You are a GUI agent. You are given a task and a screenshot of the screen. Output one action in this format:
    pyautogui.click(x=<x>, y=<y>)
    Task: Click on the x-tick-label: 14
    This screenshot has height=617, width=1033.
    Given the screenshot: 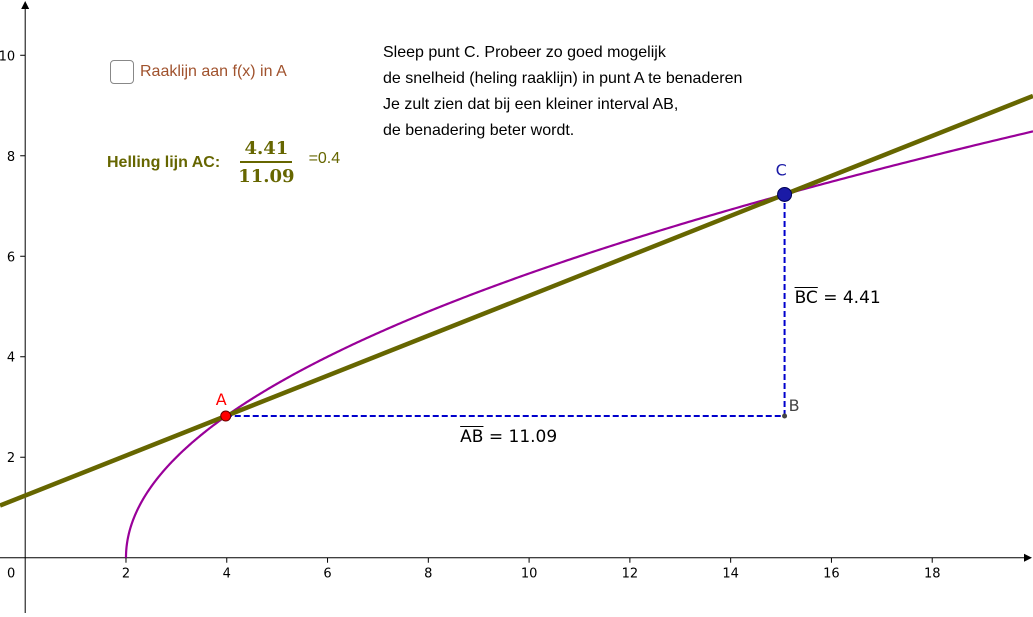 What is the action you would take?
    pyautogui.click(x=730, y=574)
    